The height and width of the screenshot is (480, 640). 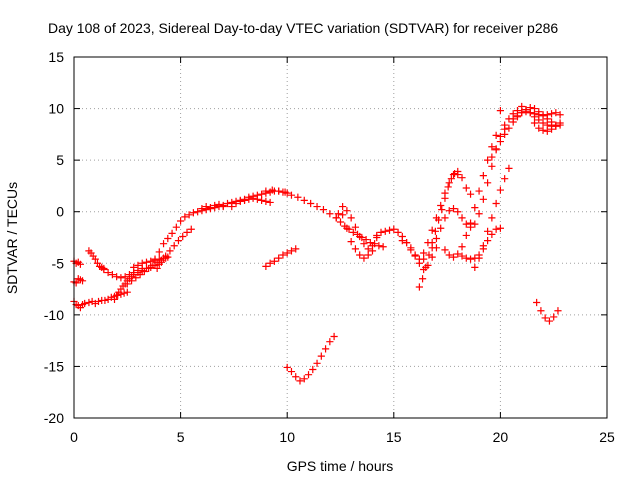 What do you see at coordinates (181, 437) in the screenshot?
I see `x-tick-label: 5` at bounding box center [181, 437].